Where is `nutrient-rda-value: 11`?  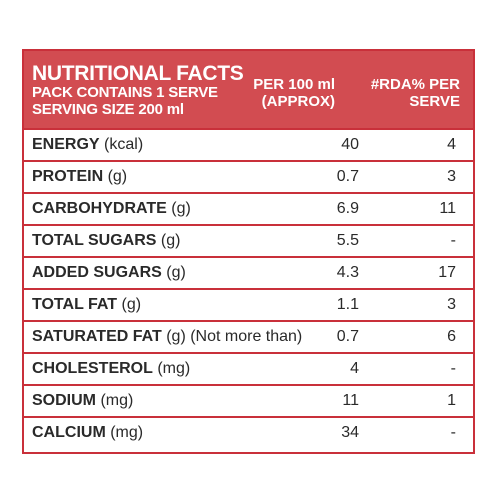
nutrient-rda-value: 11 is located at coordinates (447, 208).